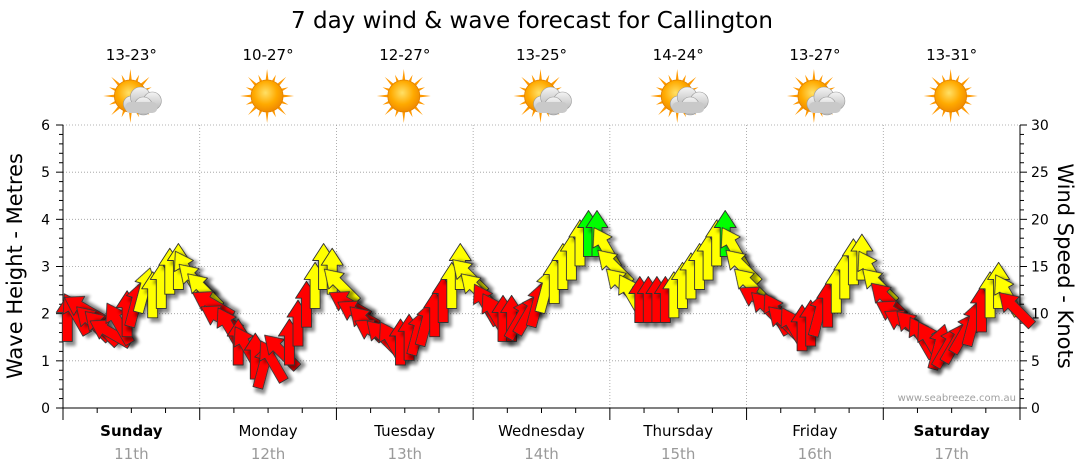 The image size is (1080, 475). I want to click on temperature-label: 13-31°, so click(951, 55).